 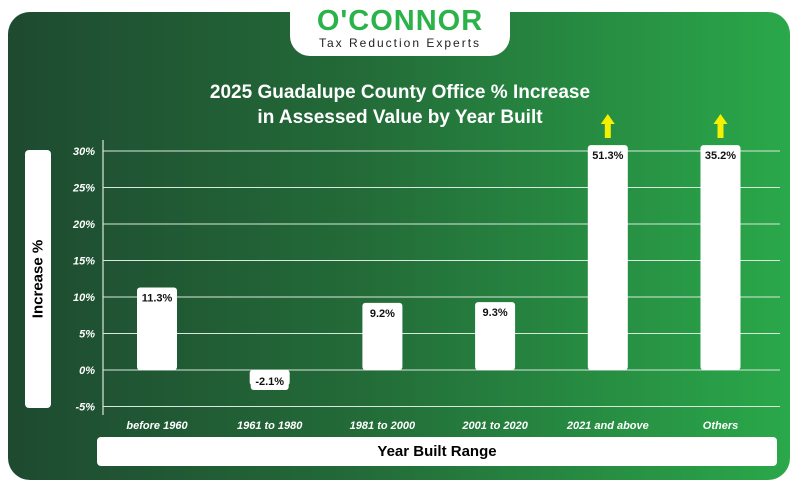 What do you see at coordinates (720, 156) in the screenshot?
I see `data-label: 35.2%` at bounding box center [720, 156].